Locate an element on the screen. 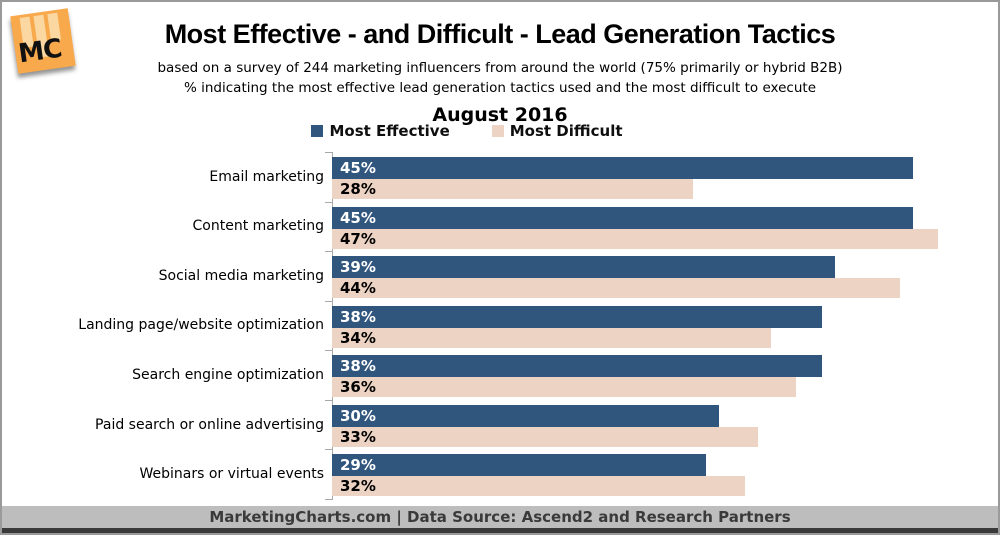 The width and height of the screenshot is (1000, 535). bar-value-label: 28% is located at coordinates (358, 189).